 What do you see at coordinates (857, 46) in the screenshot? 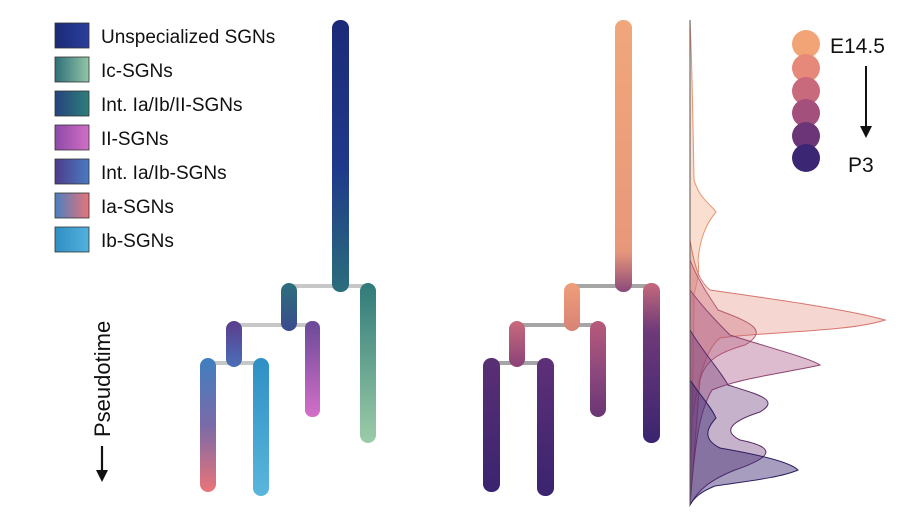
I see `stage-start-label: E14.5` at bounding box center [857, 46].